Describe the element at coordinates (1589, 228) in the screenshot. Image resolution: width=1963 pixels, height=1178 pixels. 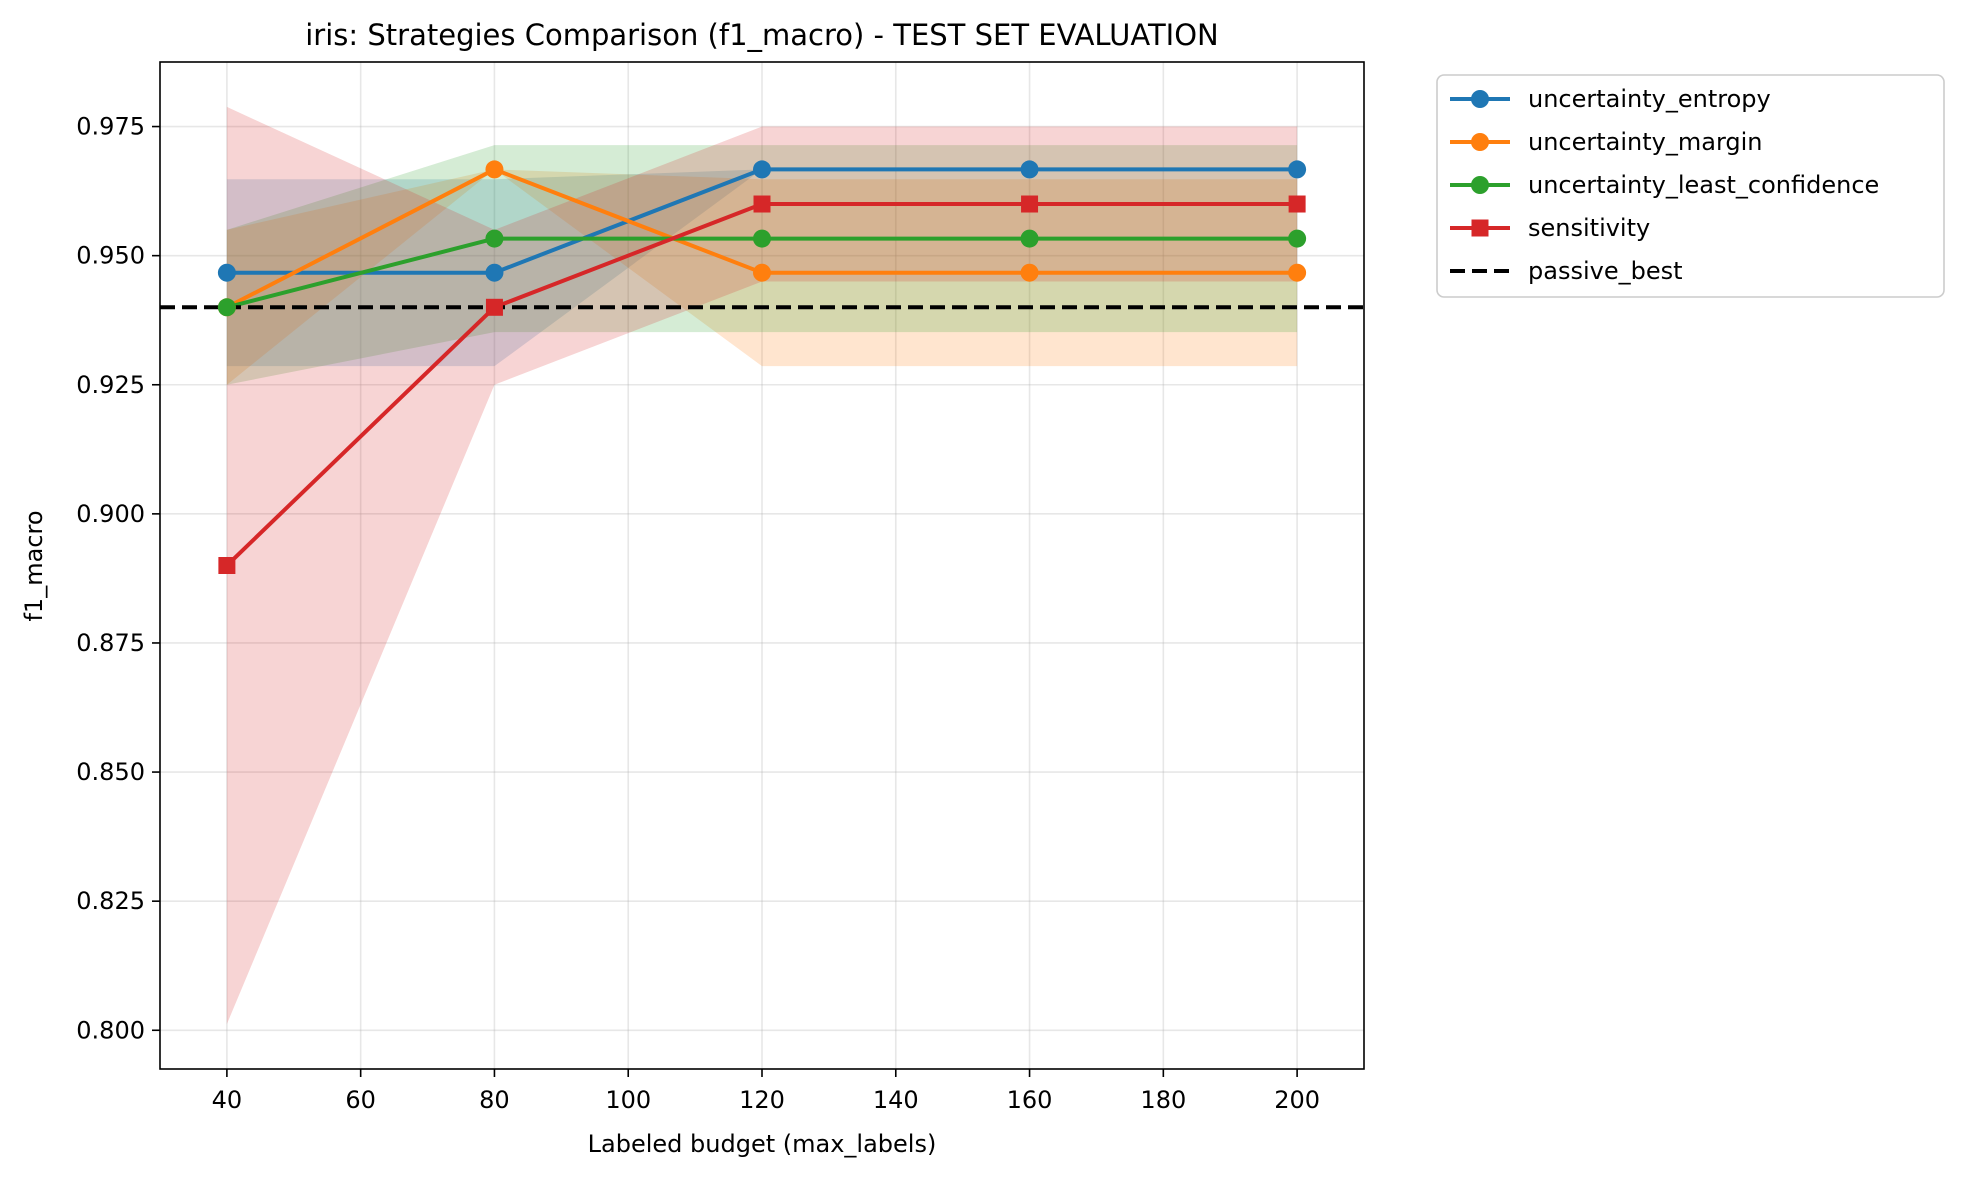
I see `legend-label: sensitivity` at that location.